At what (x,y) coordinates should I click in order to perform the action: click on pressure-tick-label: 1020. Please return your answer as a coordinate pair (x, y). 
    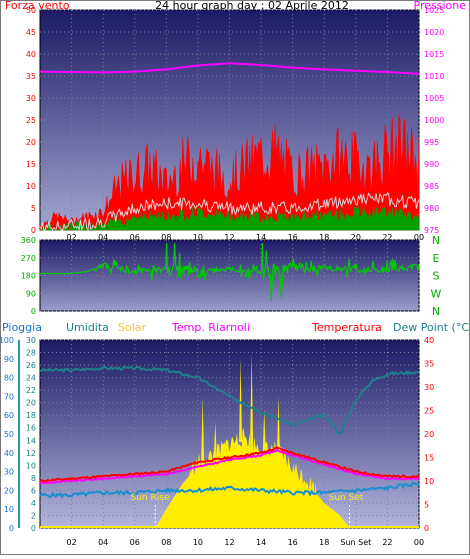
    Looking at the image, I should click on (434, 32).